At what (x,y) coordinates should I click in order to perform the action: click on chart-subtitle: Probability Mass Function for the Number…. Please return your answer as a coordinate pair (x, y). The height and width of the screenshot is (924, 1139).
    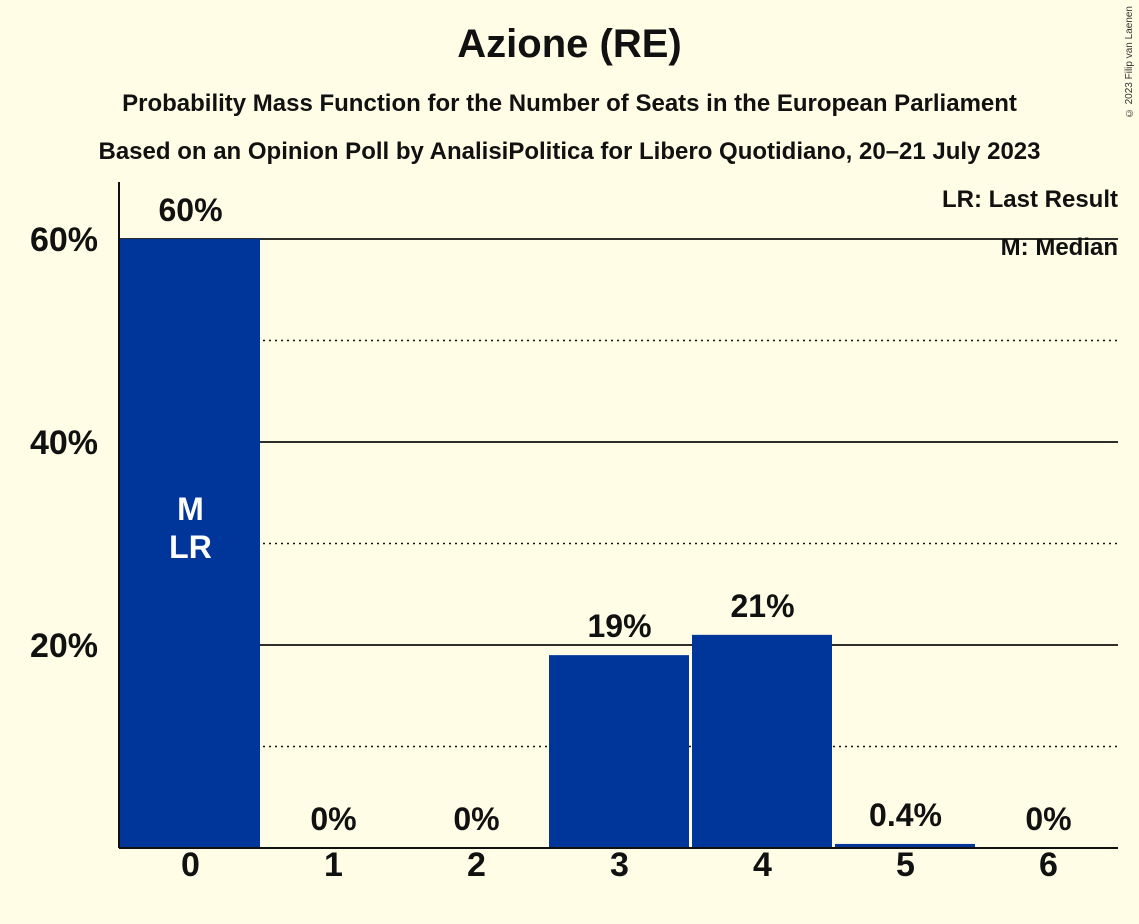
    Looking at the image, I should click on (569, 103).